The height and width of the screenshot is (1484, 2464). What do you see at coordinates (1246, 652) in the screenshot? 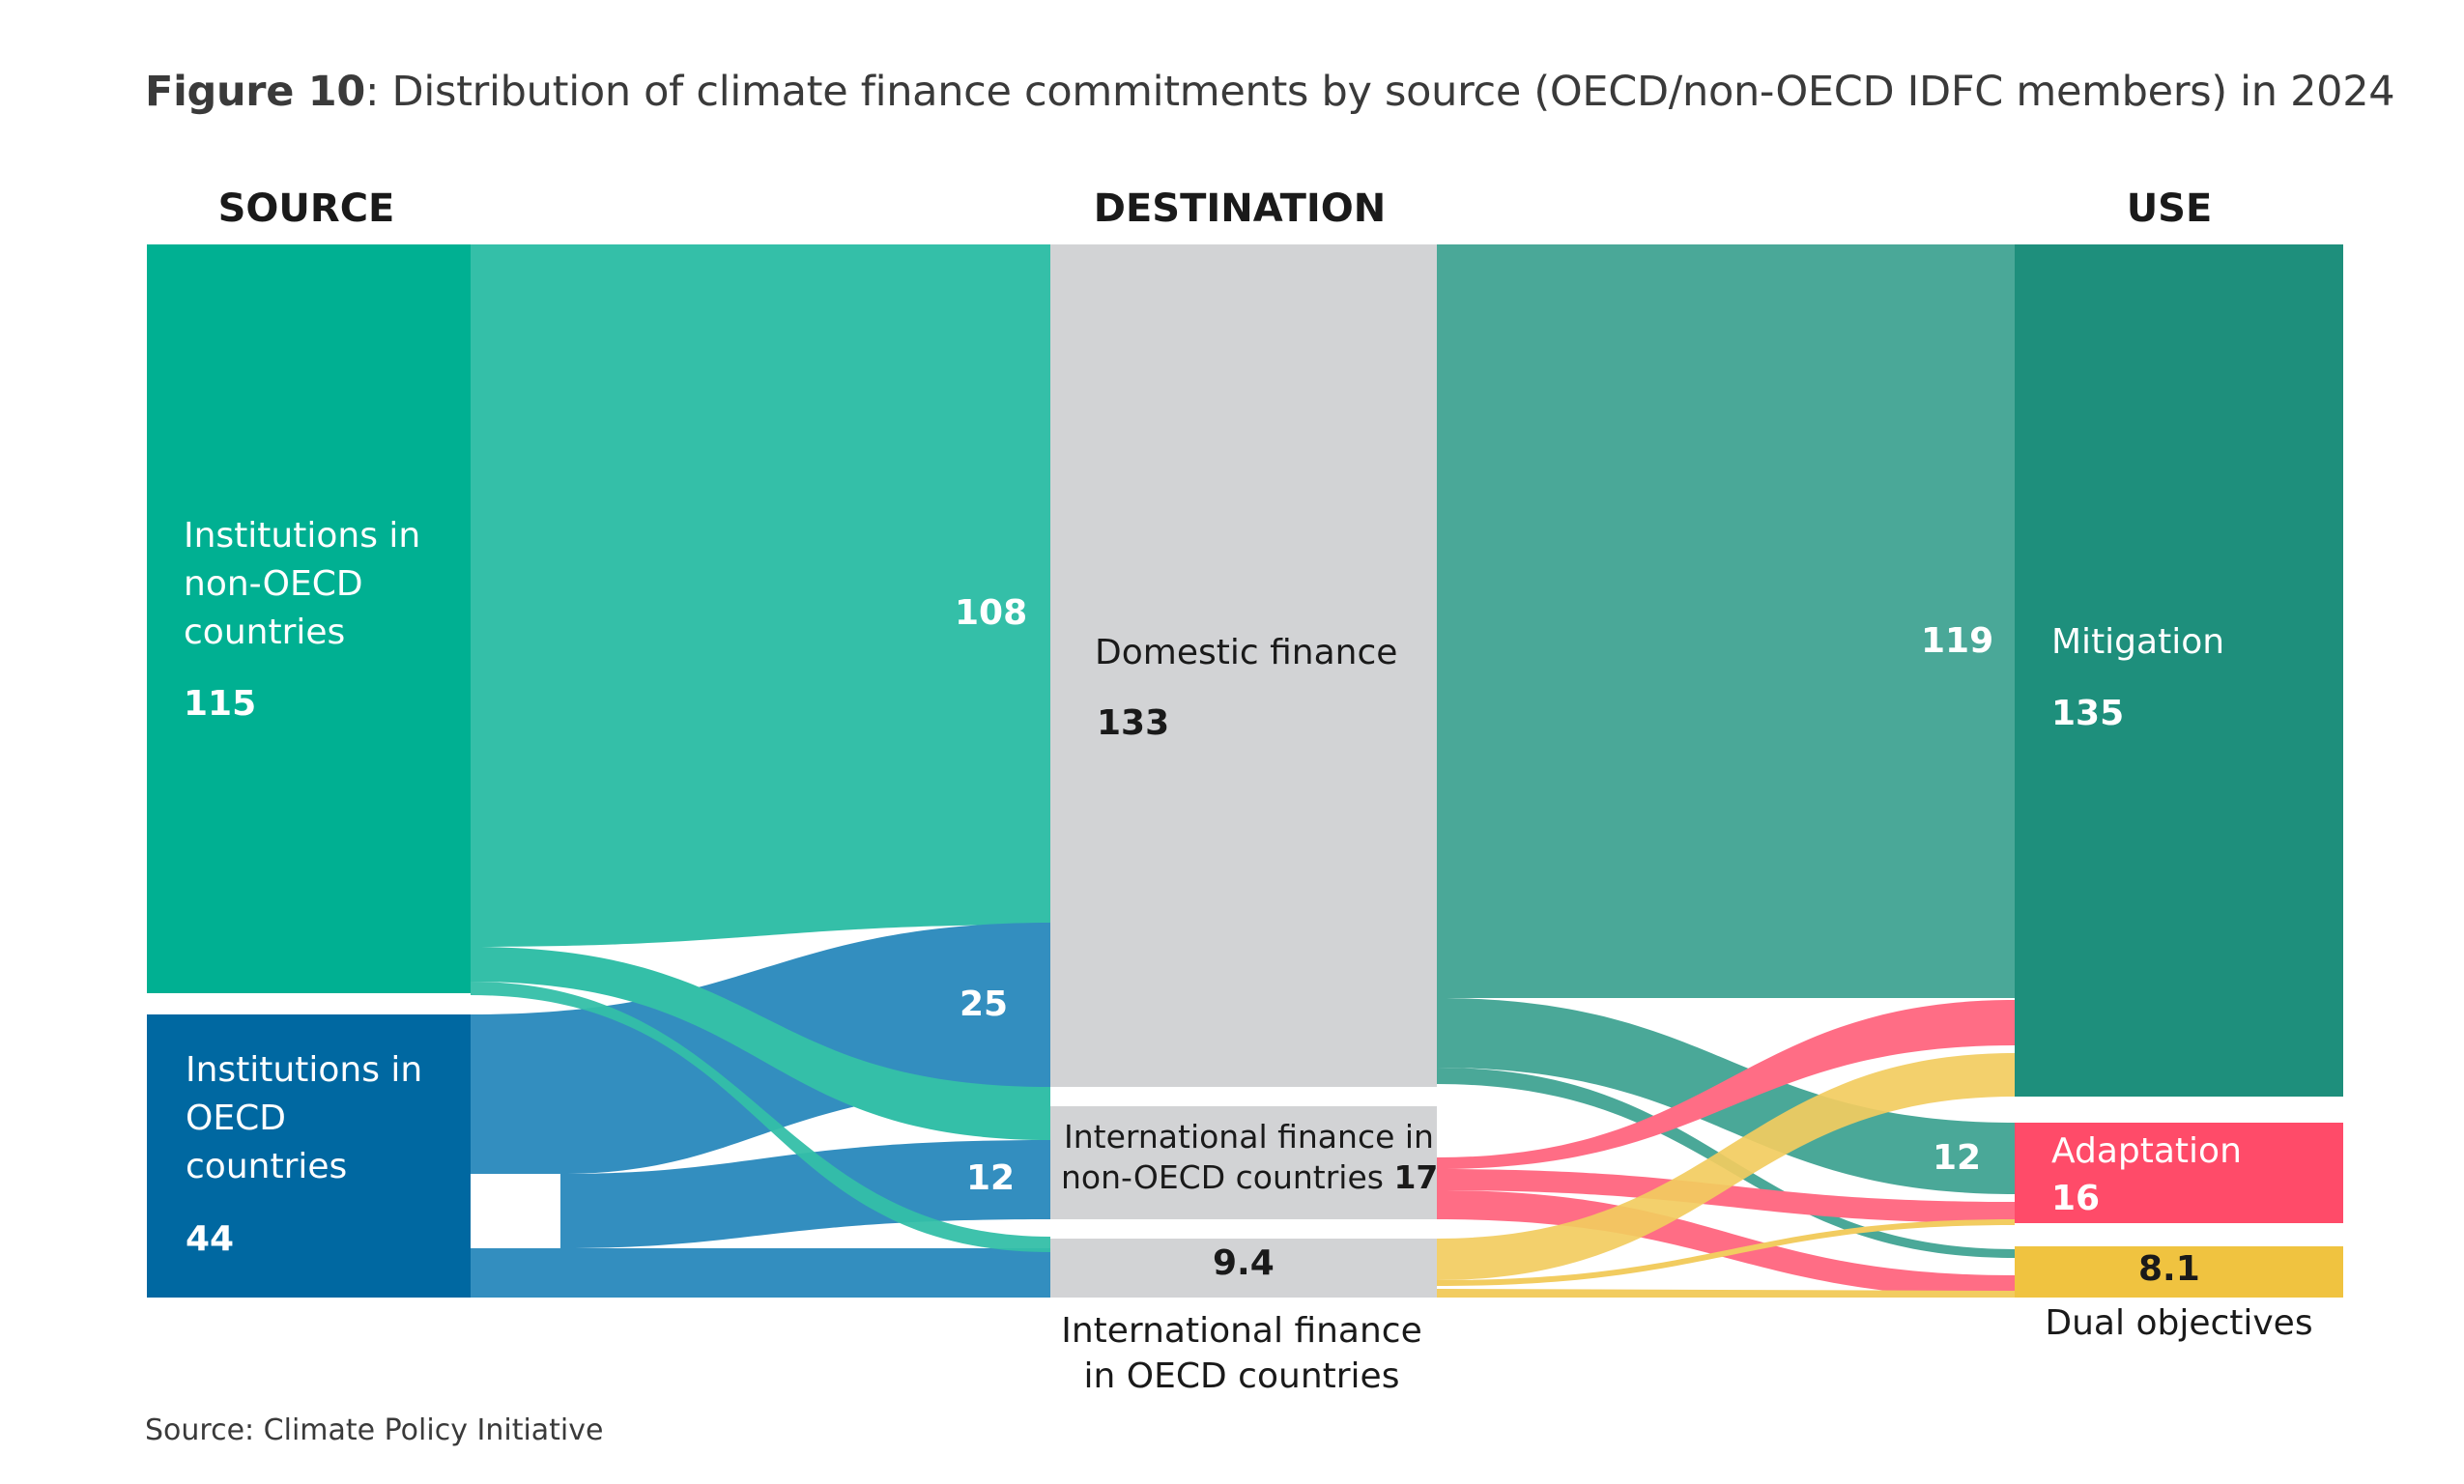
I see `node-label-domestic: Domestic finance` at bounding box center [1246, 652].